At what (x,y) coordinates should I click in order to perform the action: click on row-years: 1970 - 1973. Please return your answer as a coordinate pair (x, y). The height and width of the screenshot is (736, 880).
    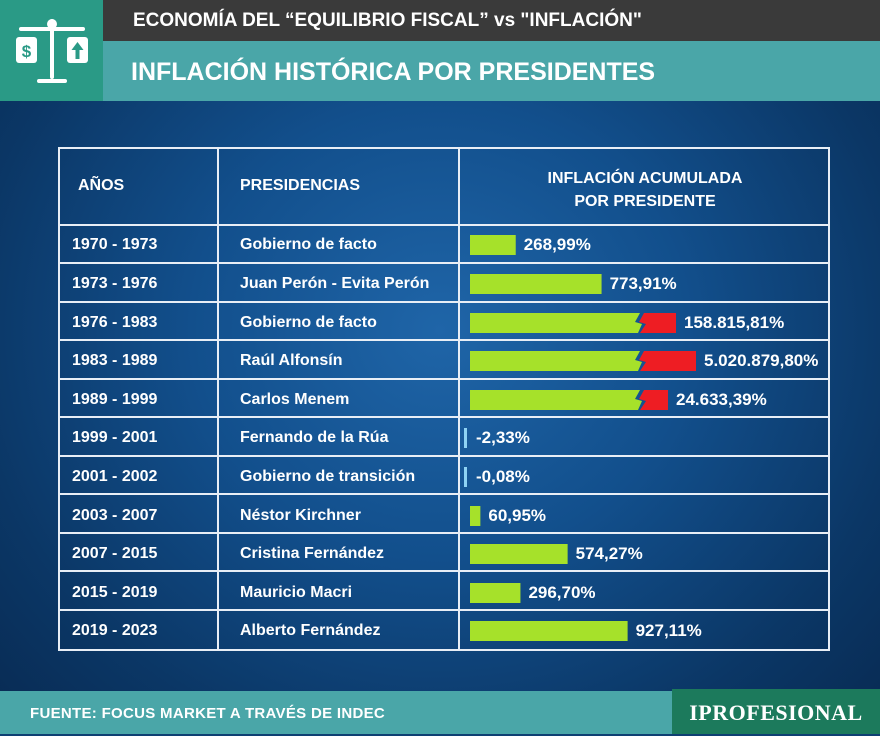
    Looking at the image, I should click on (115, 245).